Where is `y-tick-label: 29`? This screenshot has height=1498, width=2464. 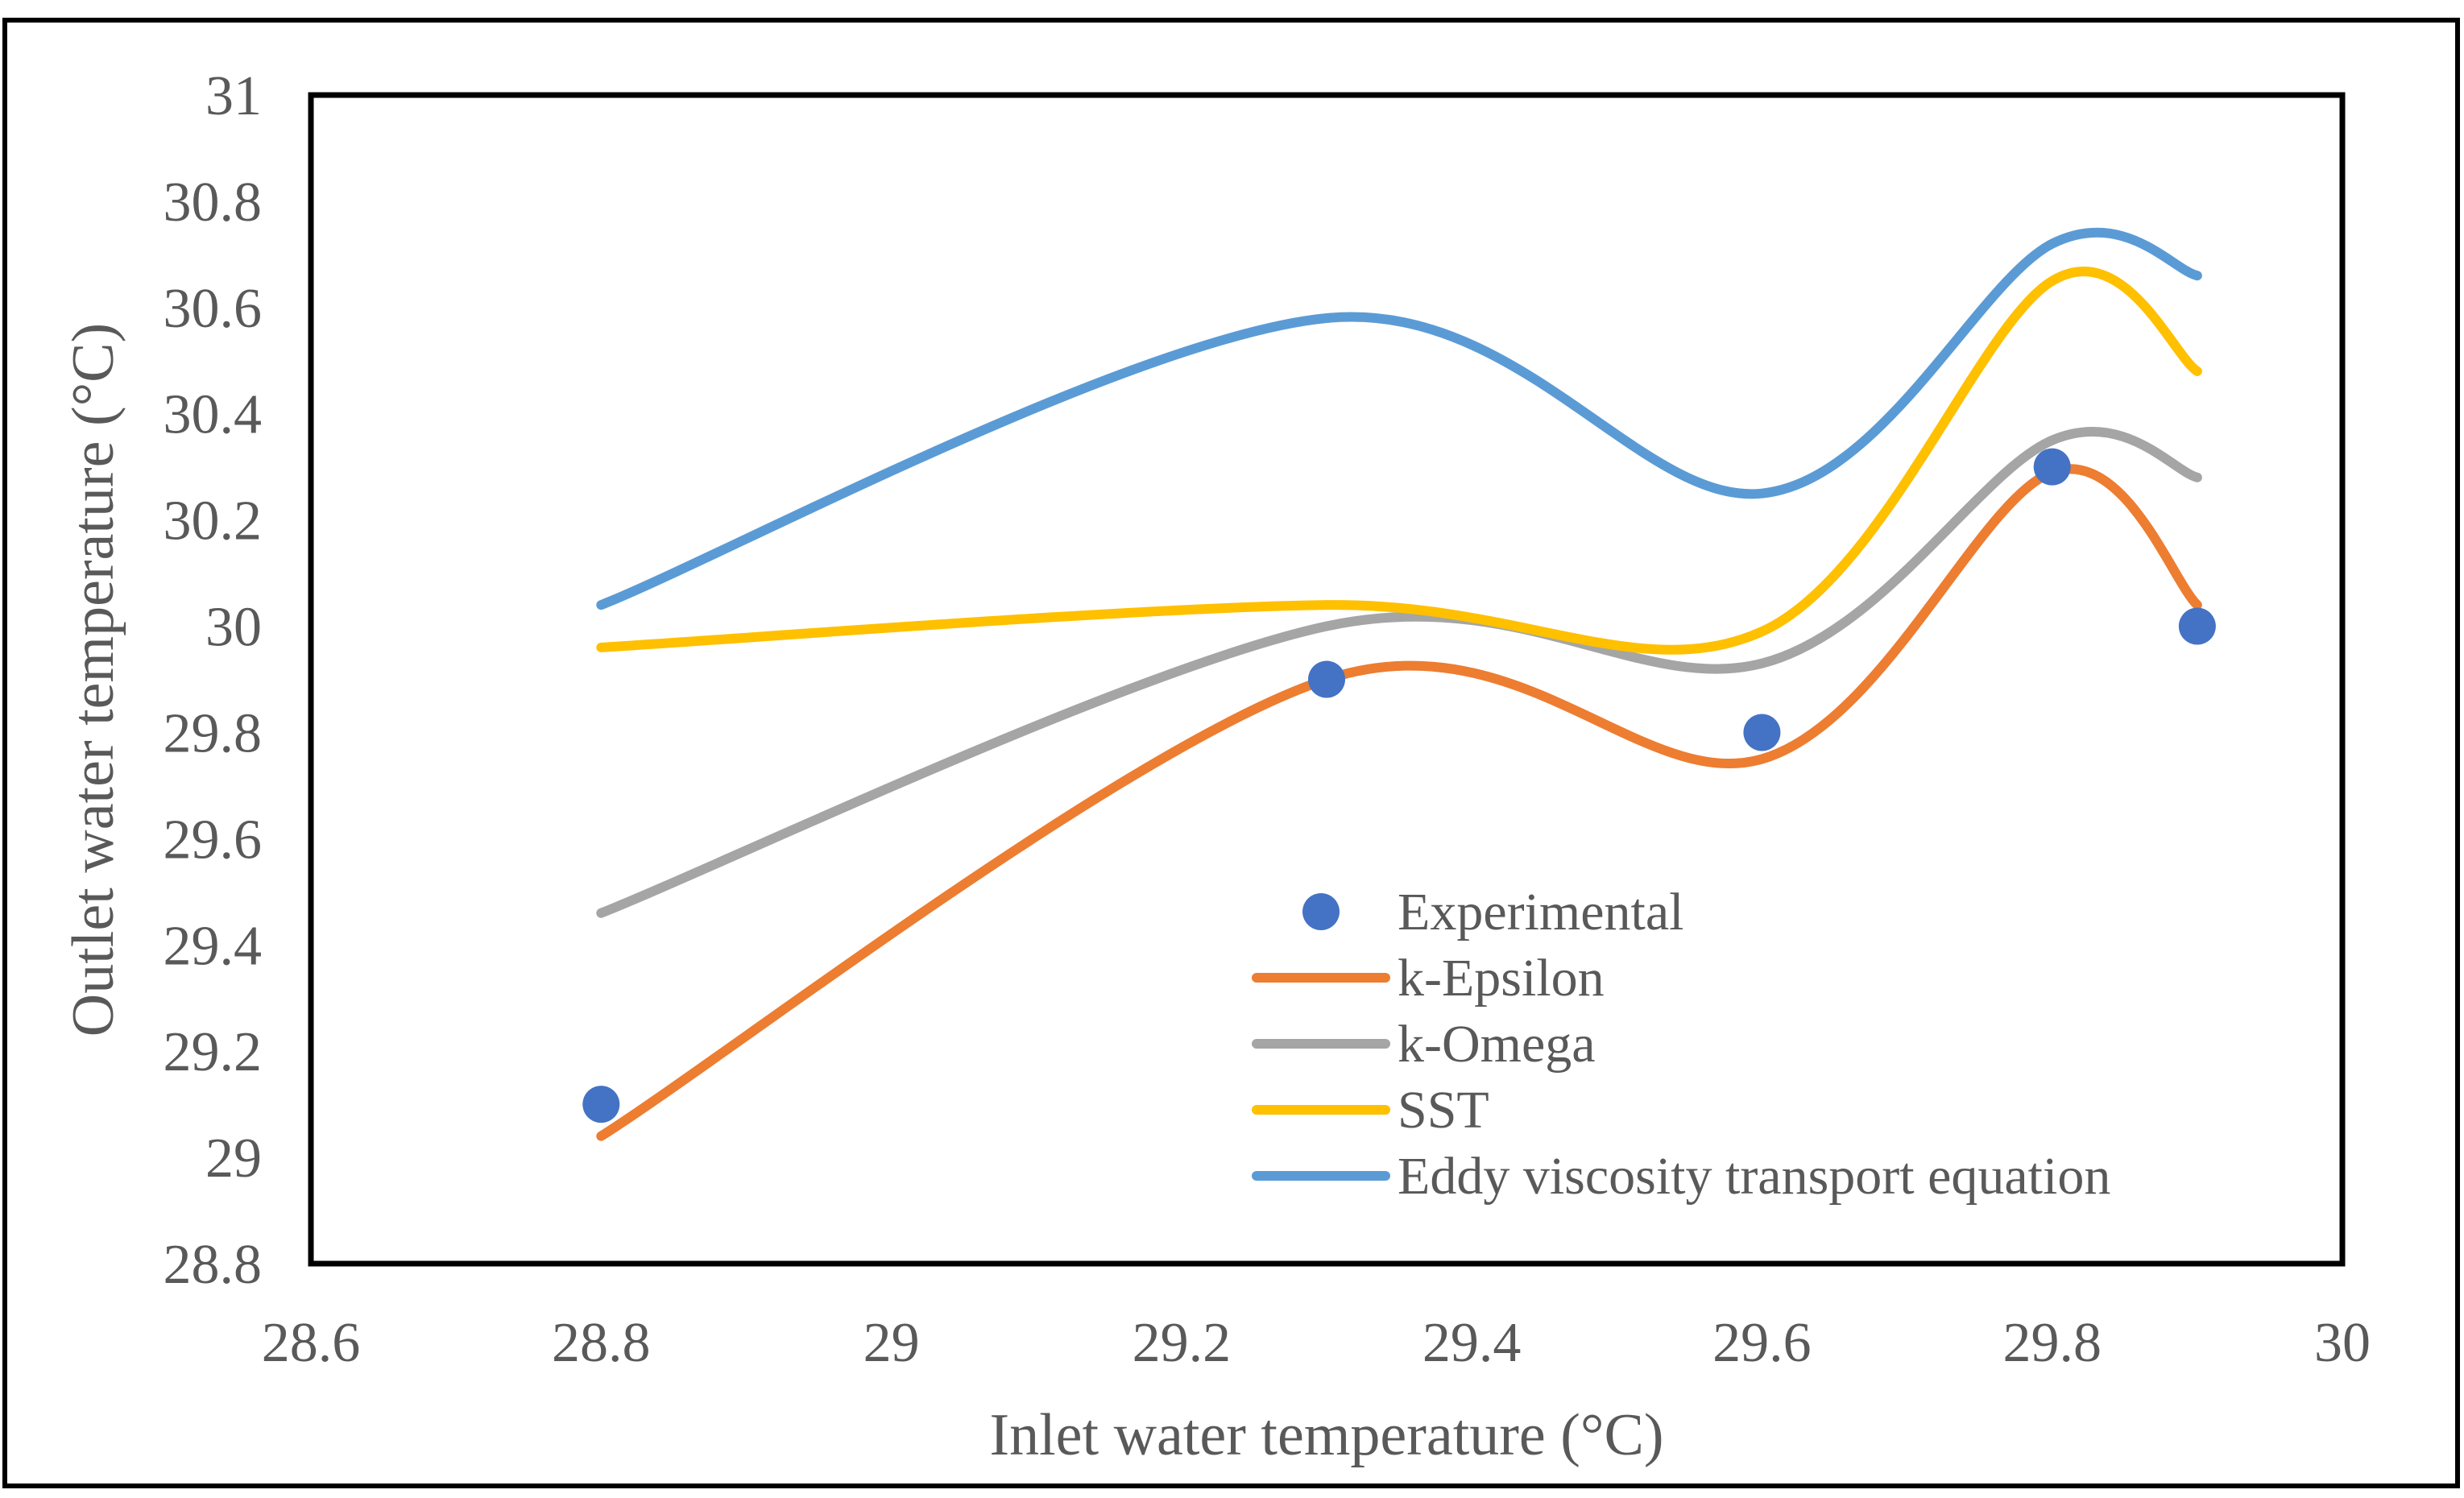
y-tick-label: 29 is located at coordinates (233, 1159).